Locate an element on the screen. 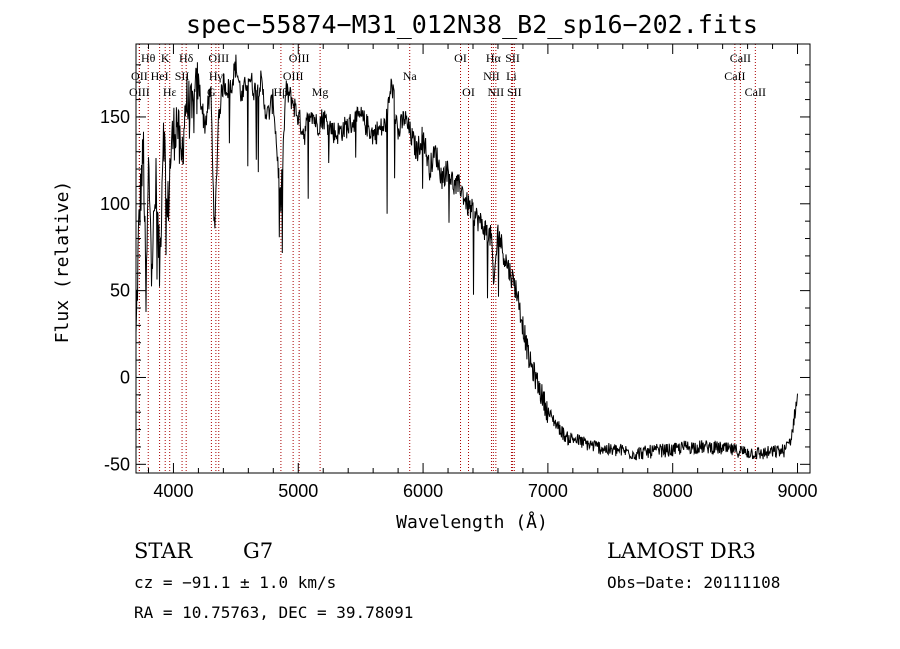 This screenshot has width=900, height=649. x-axis-label: Wavelength (Å) is located at coordinates (472, 522).